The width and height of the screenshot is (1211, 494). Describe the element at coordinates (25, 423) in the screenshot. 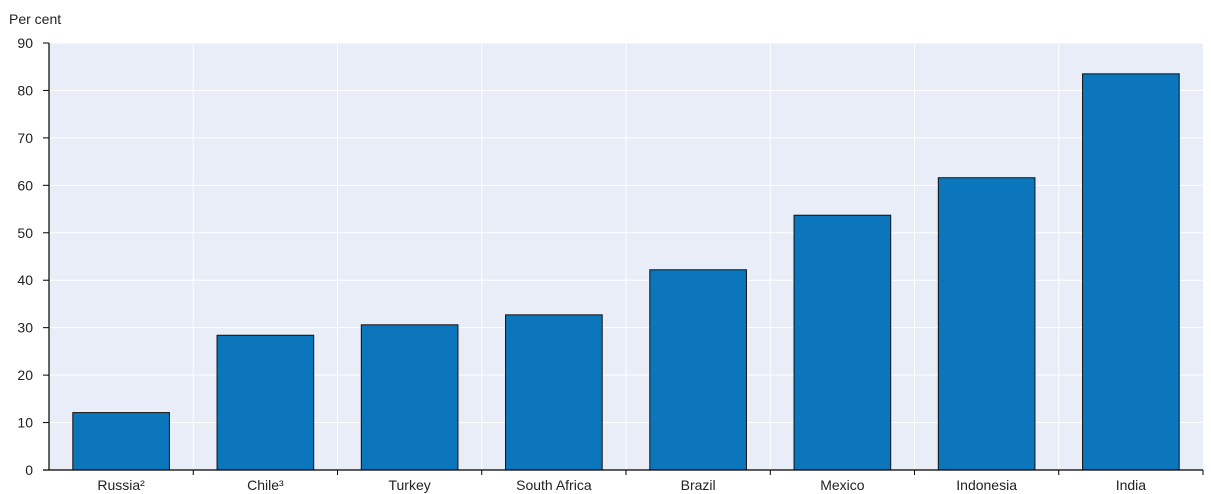

I see `y-tick-label: 10` at that location.